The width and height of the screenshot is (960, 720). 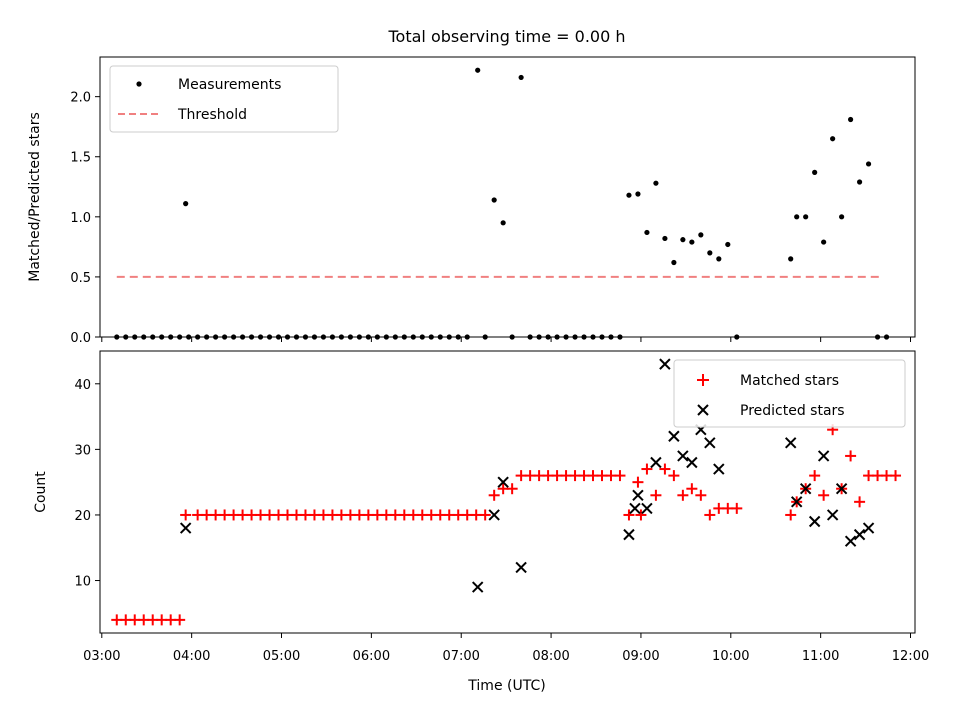 I want to click on legend-matched-label: Matched stars, so click(x=789, y=381).